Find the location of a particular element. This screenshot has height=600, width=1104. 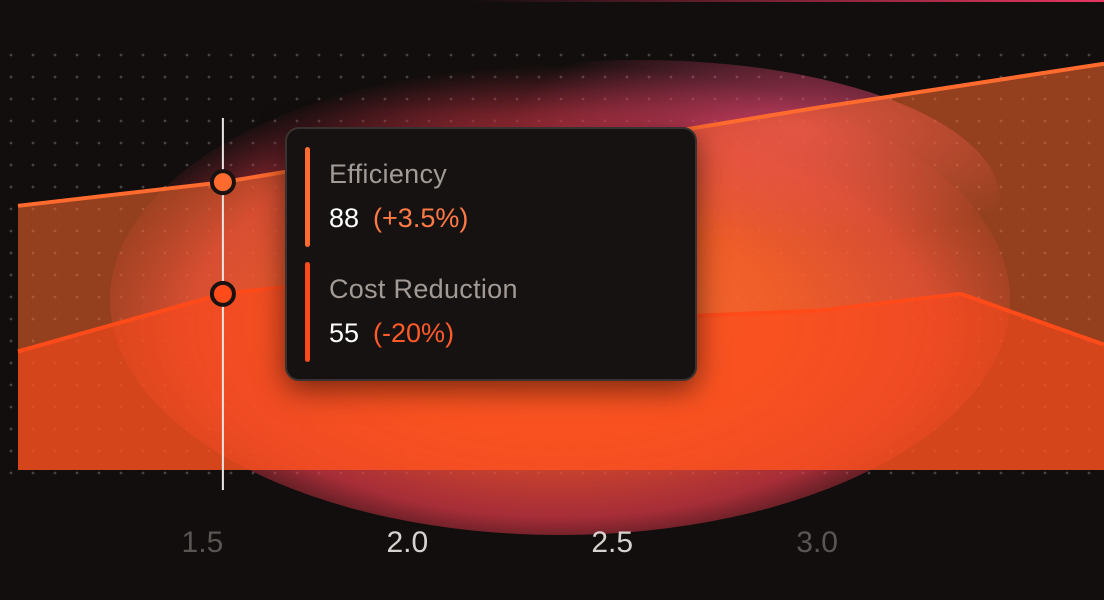

x-tick-label: 2.5 is located at coordinates (612, 542).